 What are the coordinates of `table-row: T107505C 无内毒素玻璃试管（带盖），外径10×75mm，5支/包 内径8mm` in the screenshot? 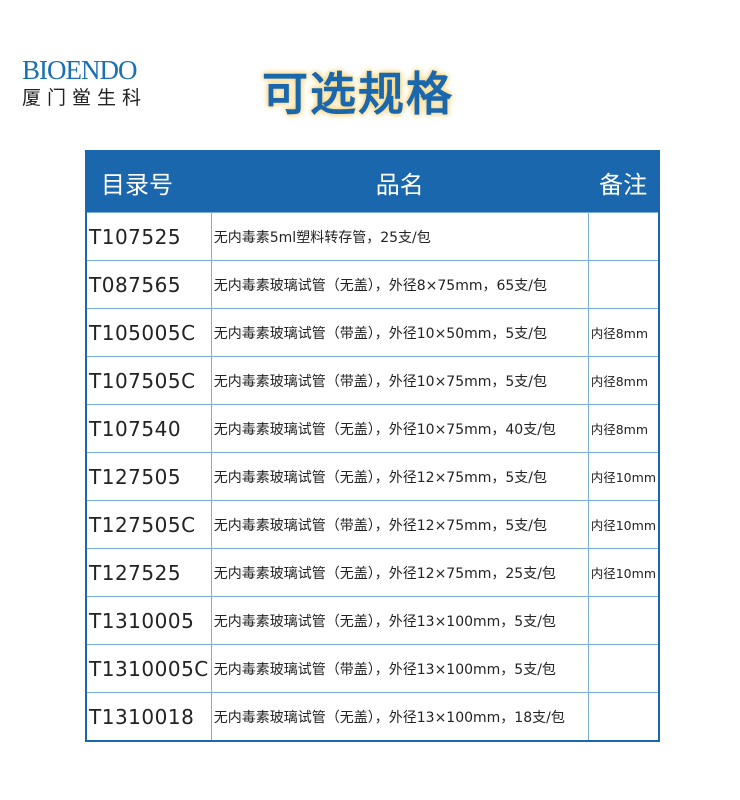 It's located at (372, 380).